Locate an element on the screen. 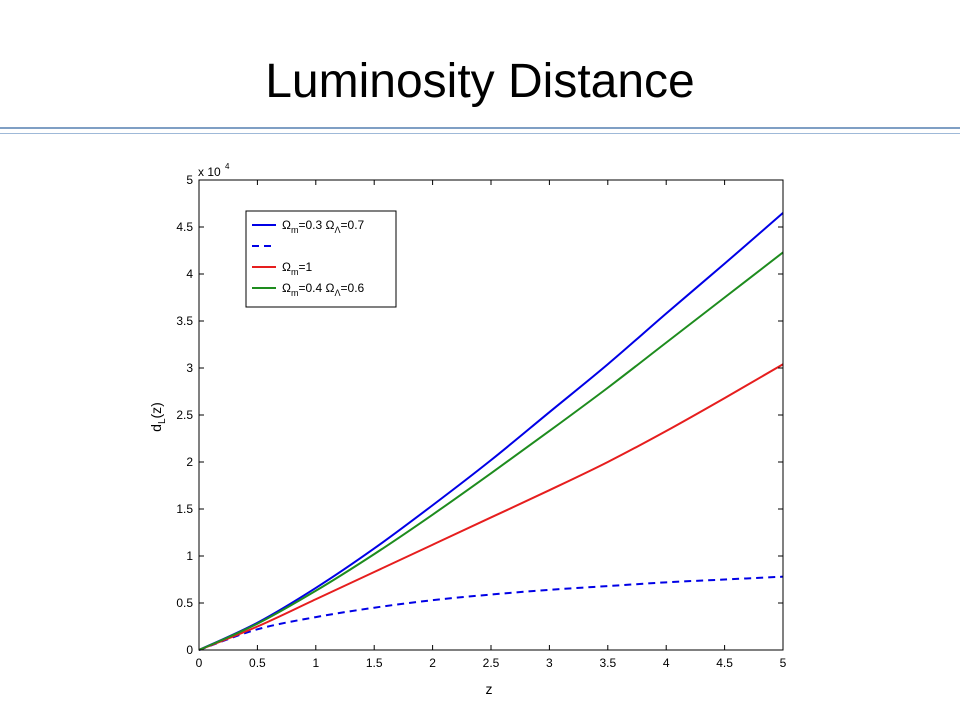 This screenshot has width=960, height=720. x-tick-label: 1 is located at coordinates (315, 663).